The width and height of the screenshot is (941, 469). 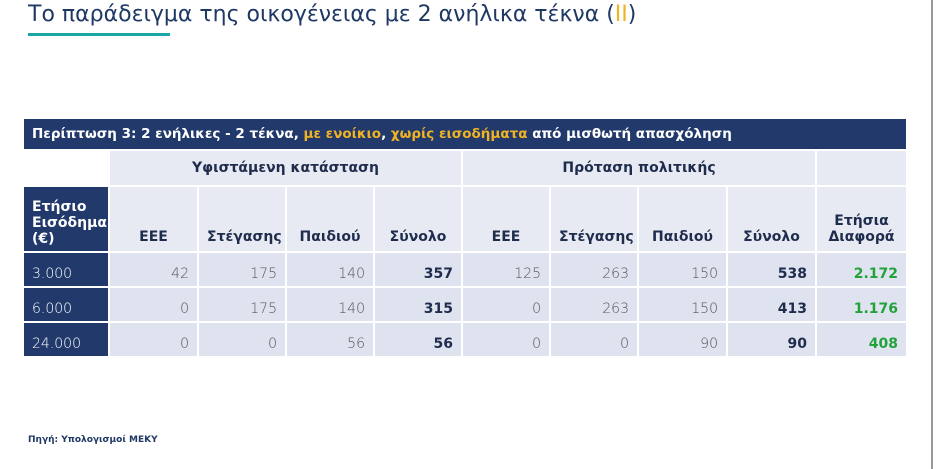 What do you see at coordinates (861, 304) in the screenshot?
I see `data-cell: 1.176` at bounding box center [861, 304].